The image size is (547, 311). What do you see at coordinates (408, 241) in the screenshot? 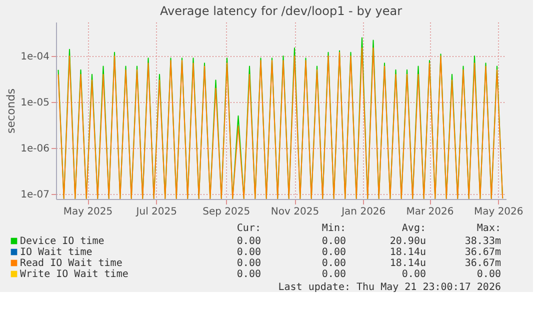
I see `text: 20.90u` at bounding box center [408, 241].